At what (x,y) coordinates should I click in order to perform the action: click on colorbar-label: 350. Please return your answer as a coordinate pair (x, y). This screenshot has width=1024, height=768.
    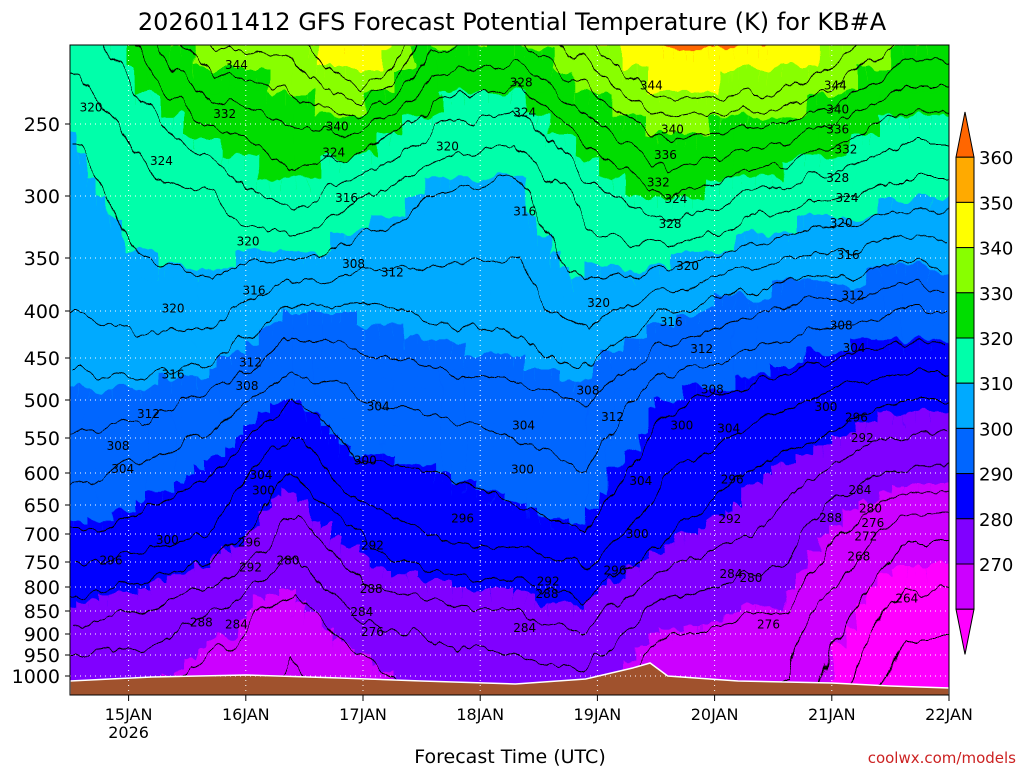
    Looking at the image, I should click on (996, 203).